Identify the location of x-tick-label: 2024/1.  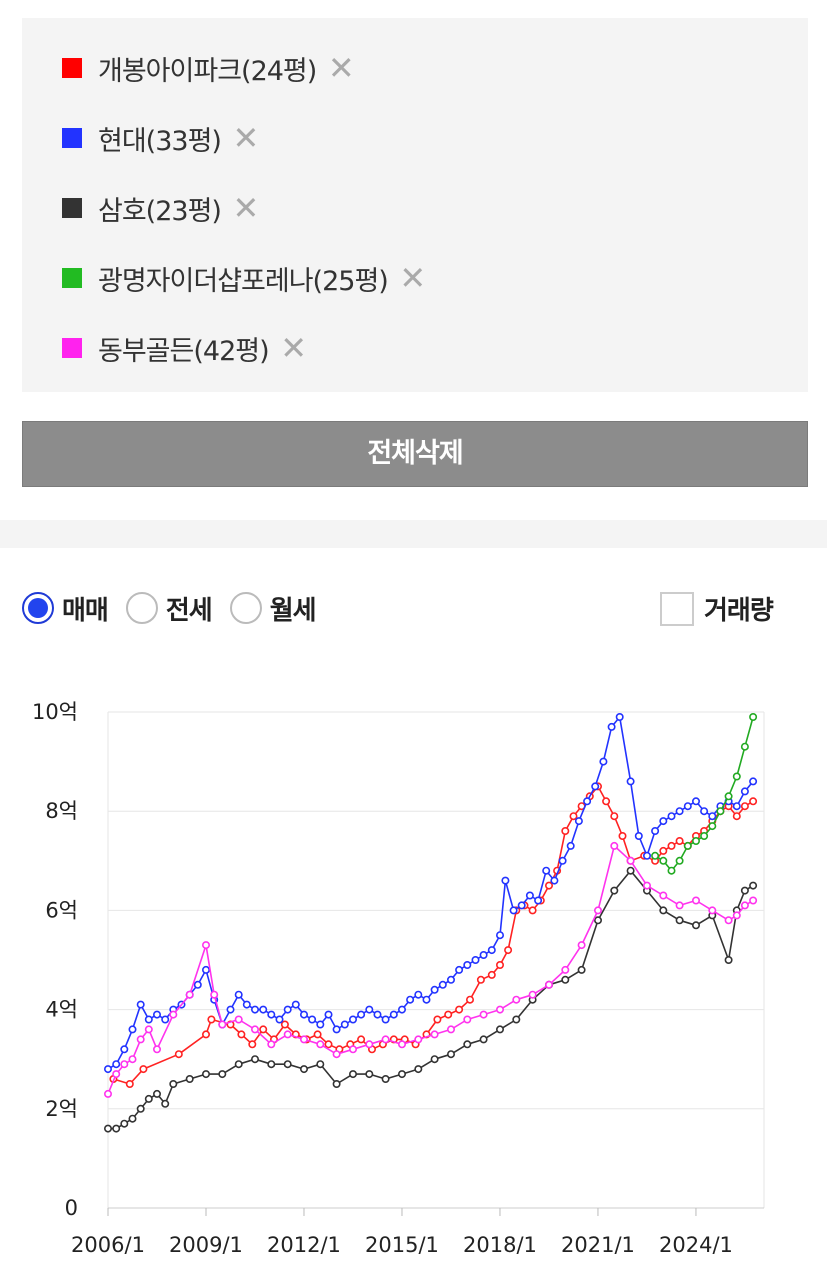
(696, 1245).